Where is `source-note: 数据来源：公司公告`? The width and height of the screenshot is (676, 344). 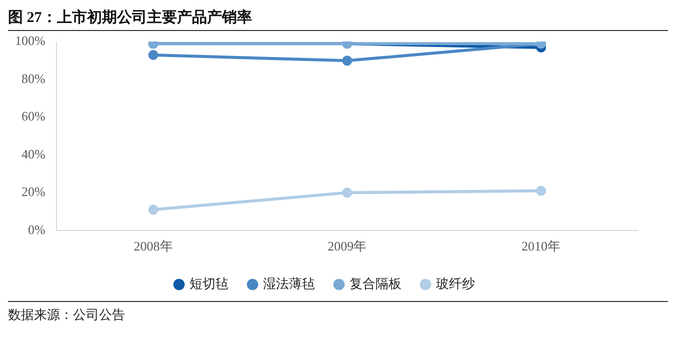
source-note: 数据来源：公司公告 is located at coordinates (67, 315).